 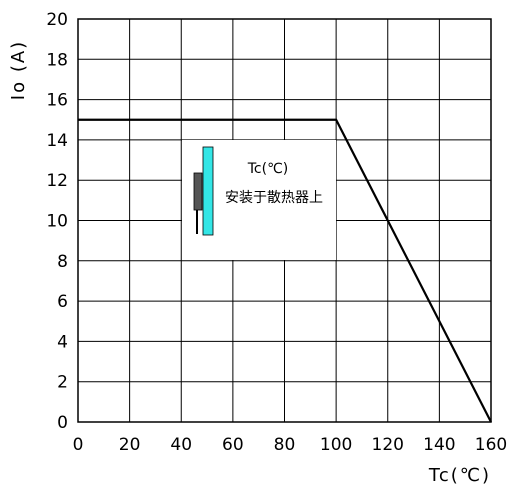 What do you see at coordinates (62, 383) in the screenshot?
I see `y-tick-label: 2` at bounding box center [62, 383].